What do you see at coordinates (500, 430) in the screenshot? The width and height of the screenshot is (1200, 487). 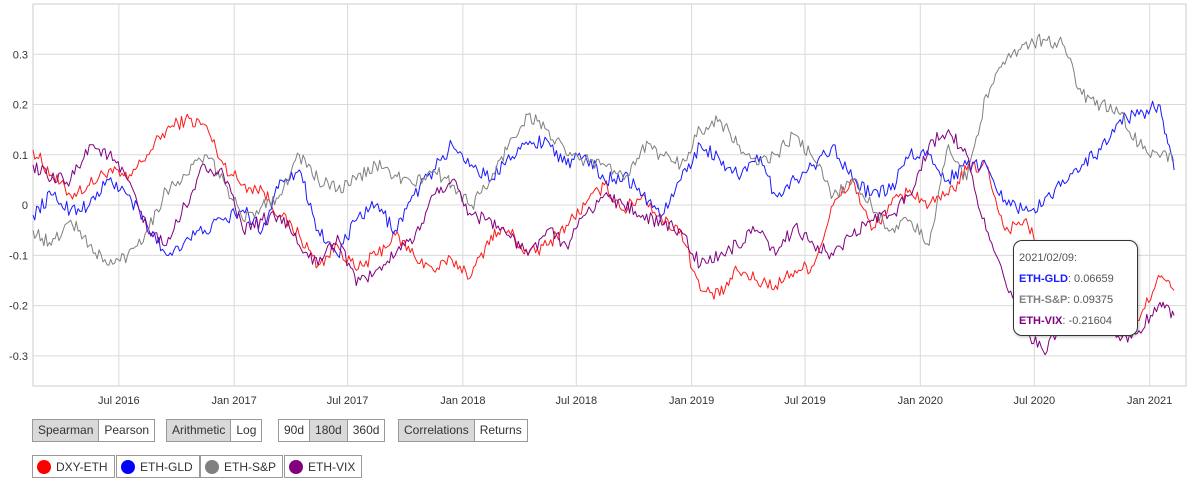 I see `returns-button: Returns` at bounding box center [500, 430].